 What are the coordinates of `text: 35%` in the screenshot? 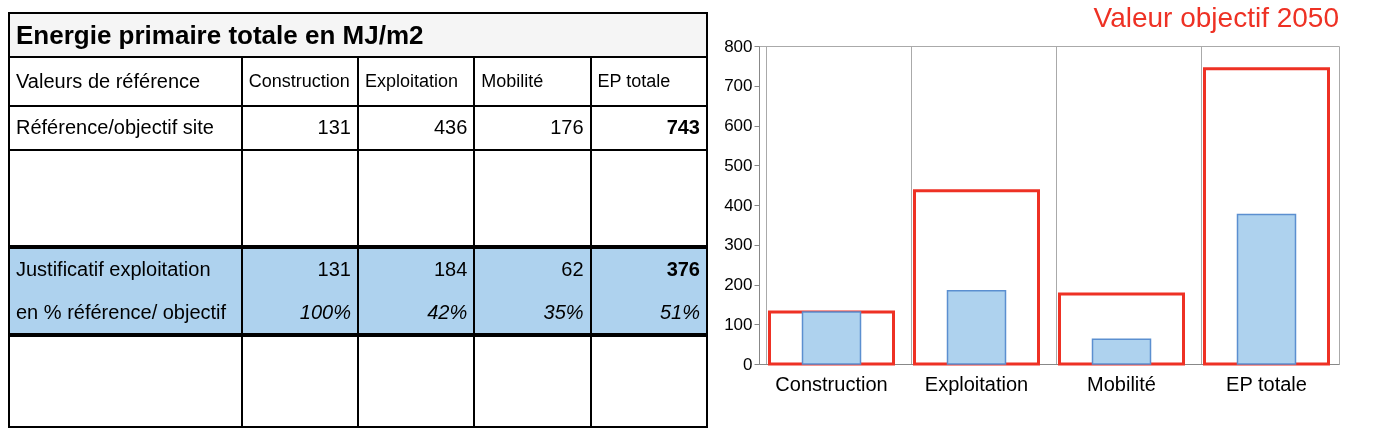 It's located at (532, 313).